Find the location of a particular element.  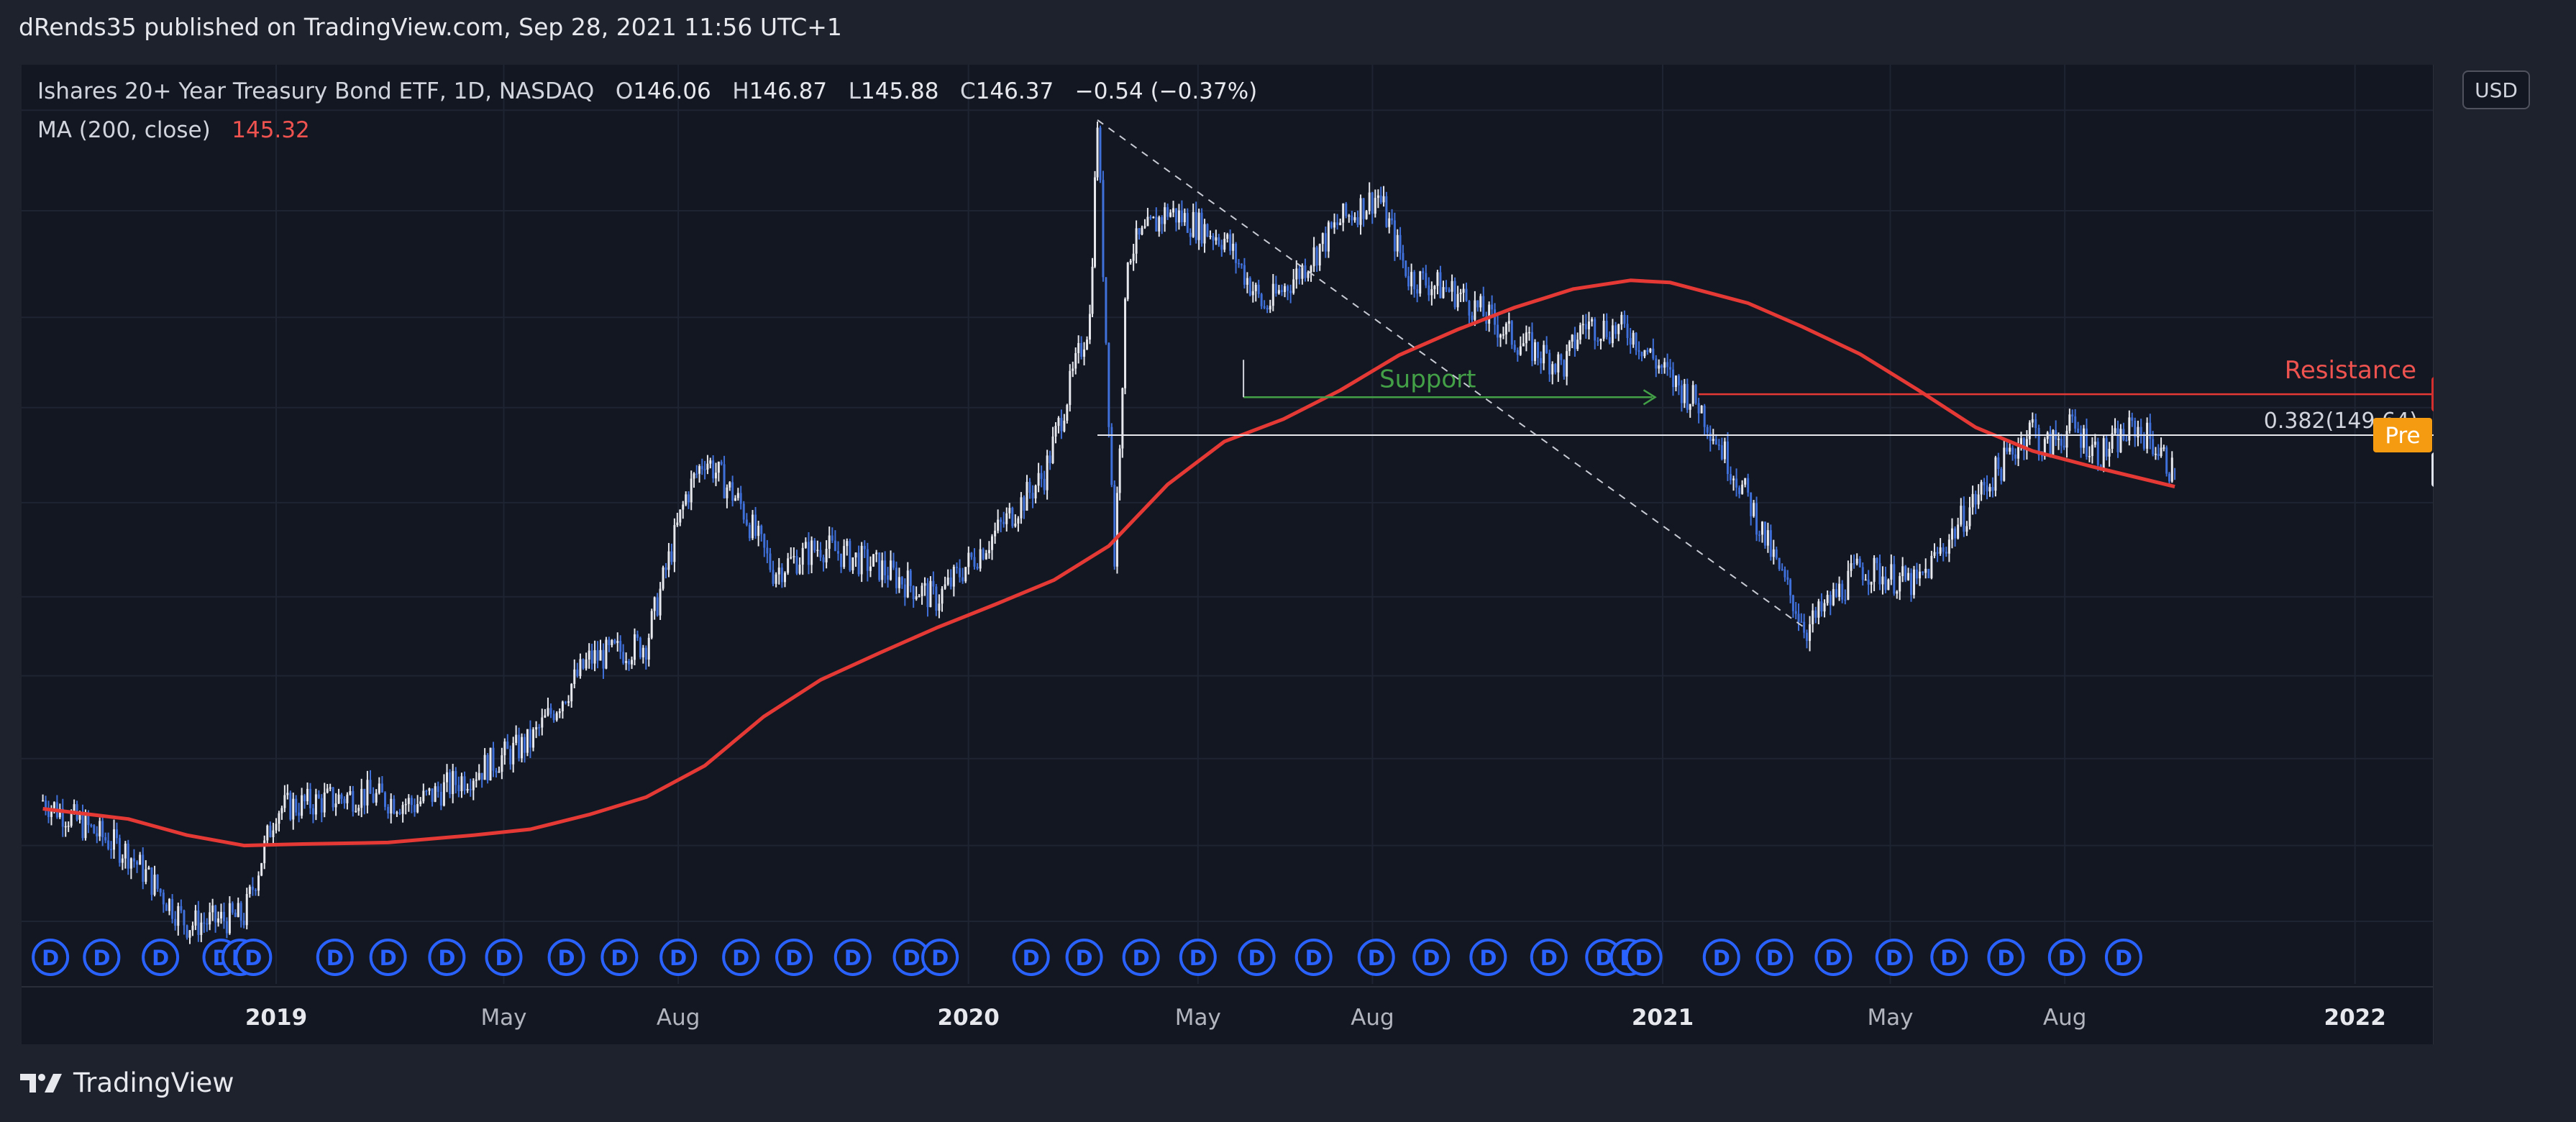

currency-button: USD is located at coordinates (2496, 89).